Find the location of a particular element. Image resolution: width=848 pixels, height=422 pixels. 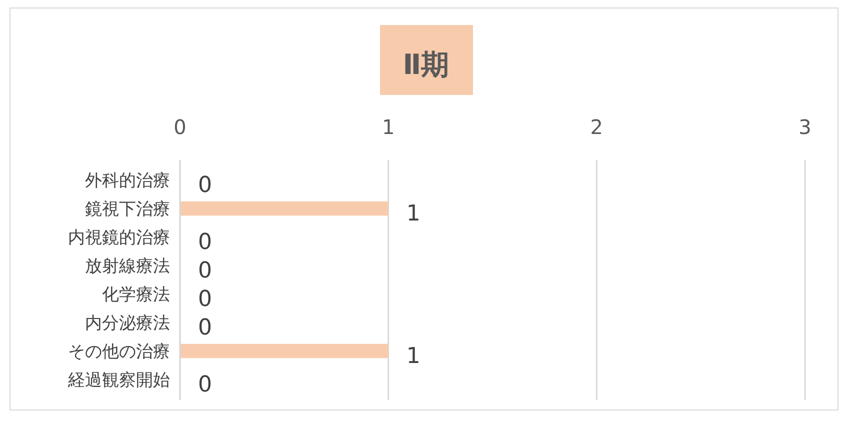

y-tick-label: 外科的治療 is located at coordinates (127, 181).